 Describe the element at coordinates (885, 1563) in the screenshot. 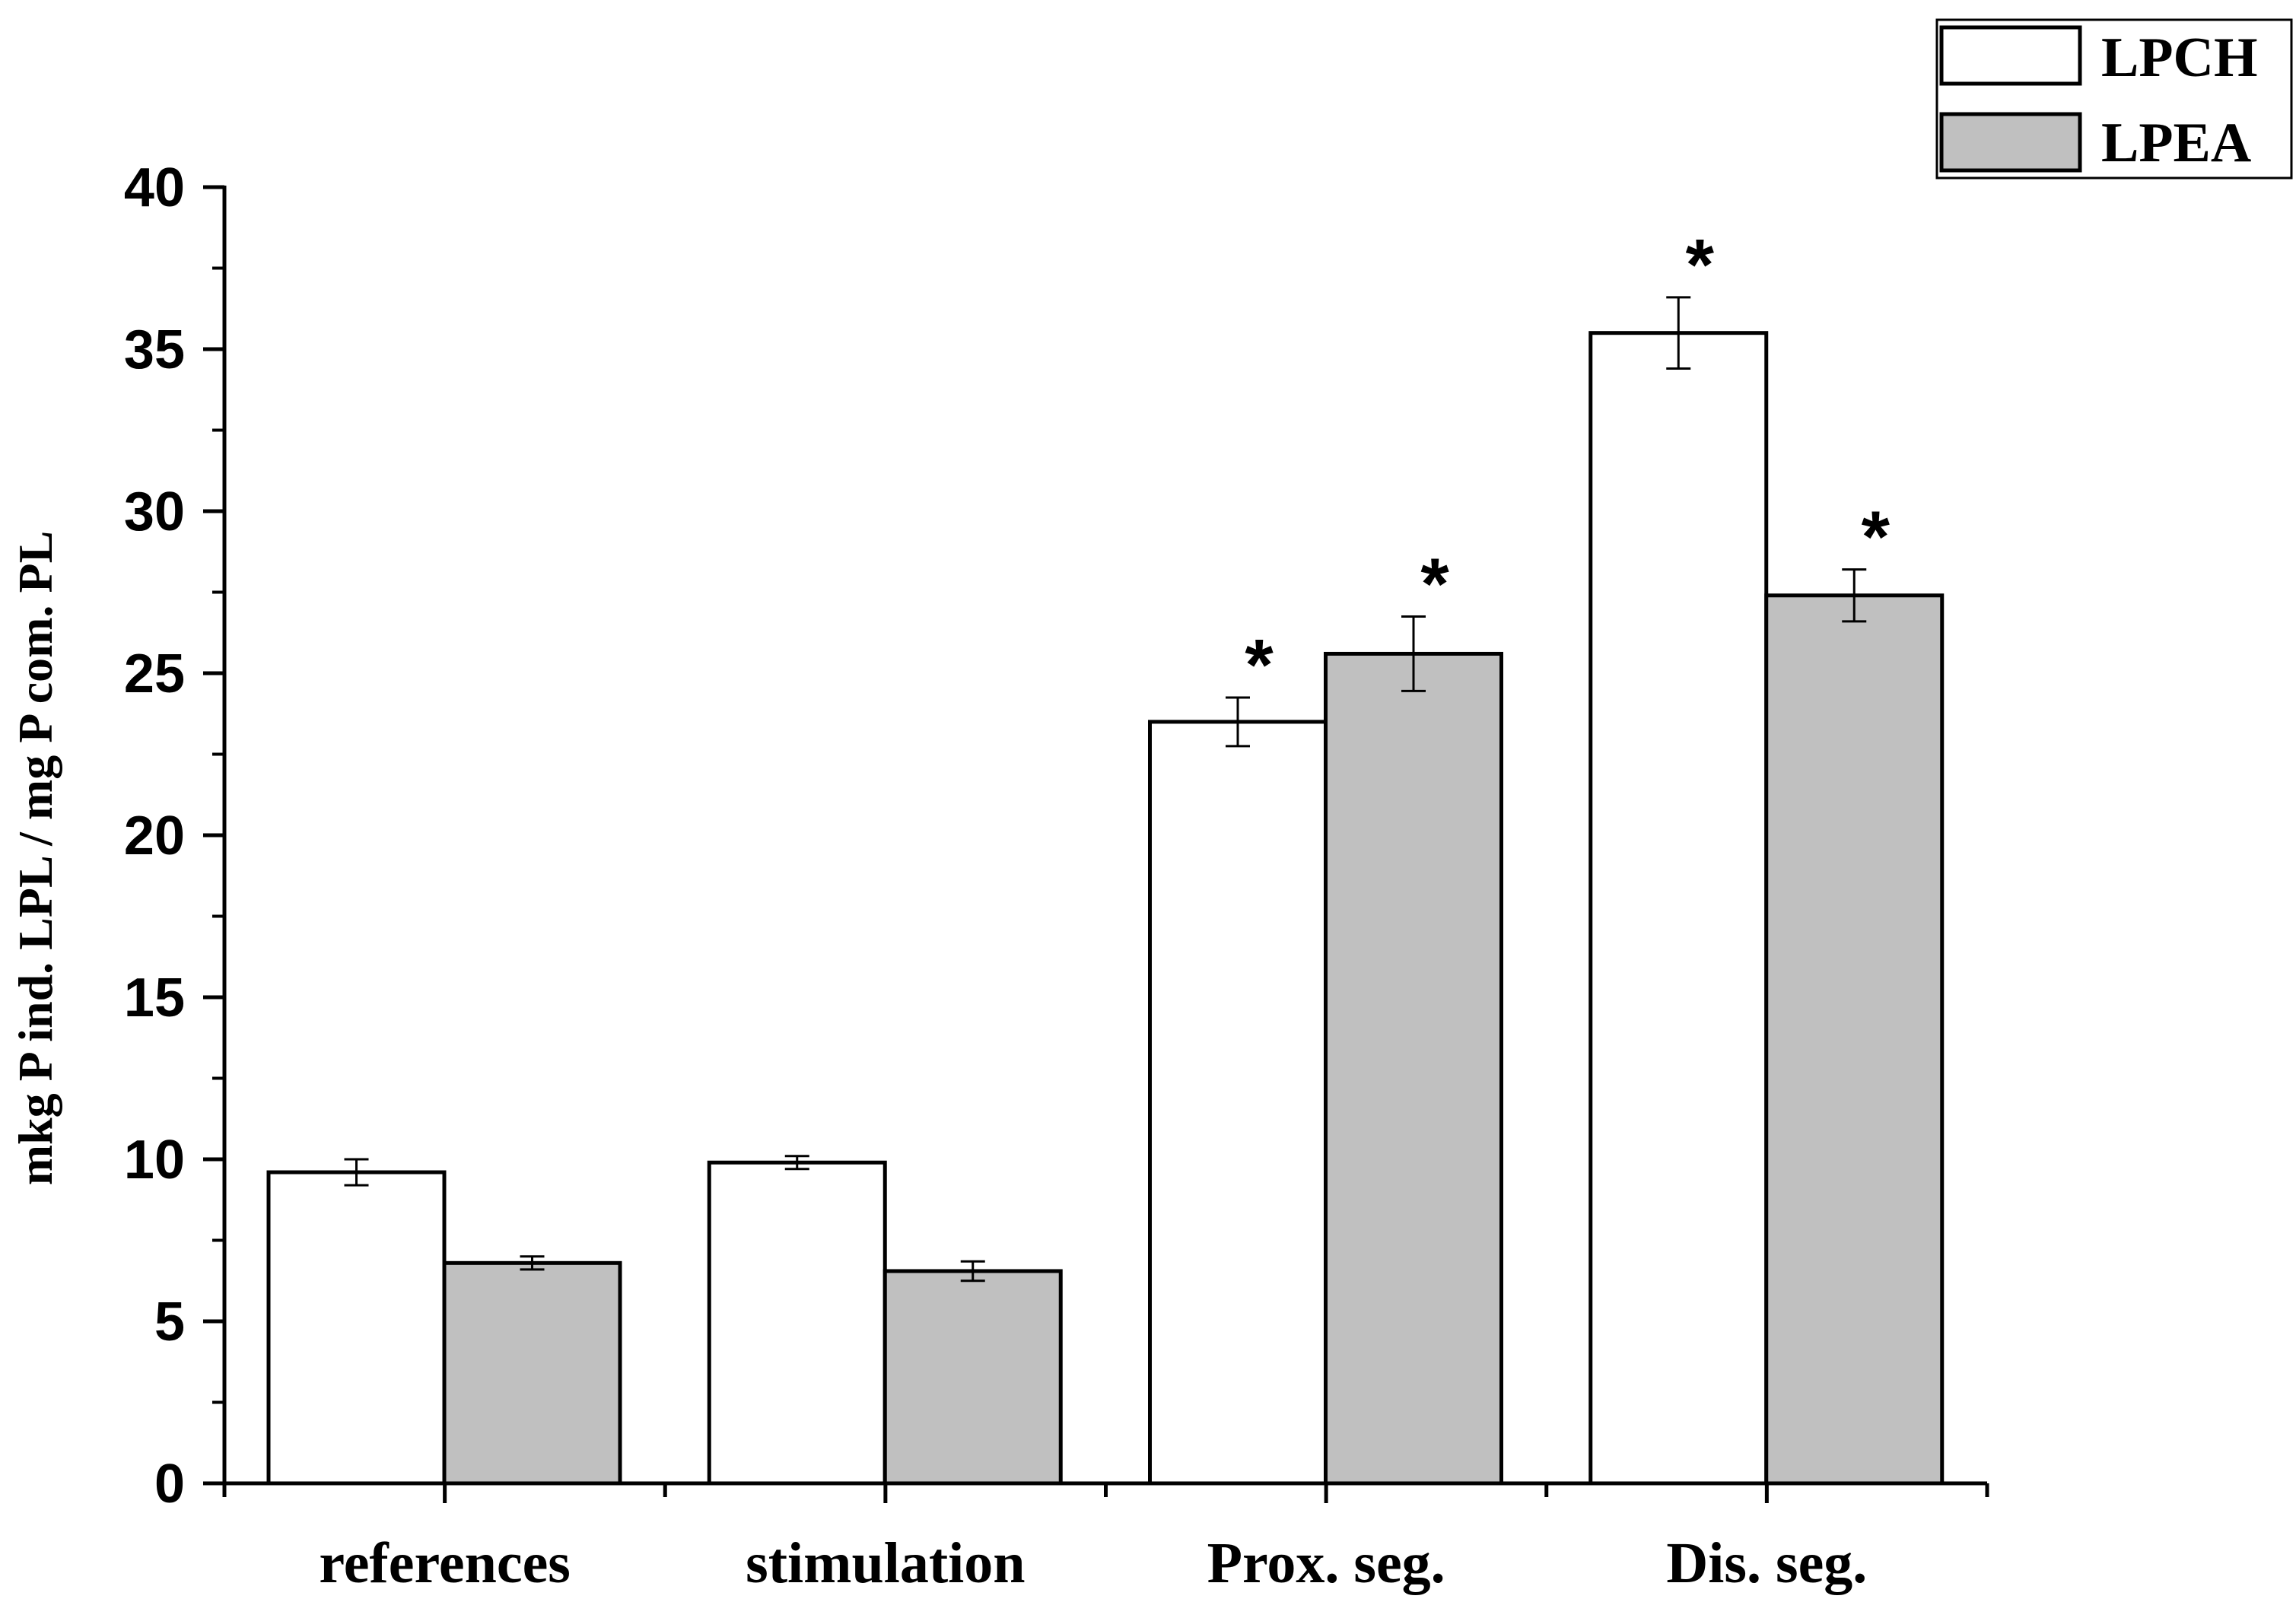

I see `x-tick-label: stimulation` at that location.